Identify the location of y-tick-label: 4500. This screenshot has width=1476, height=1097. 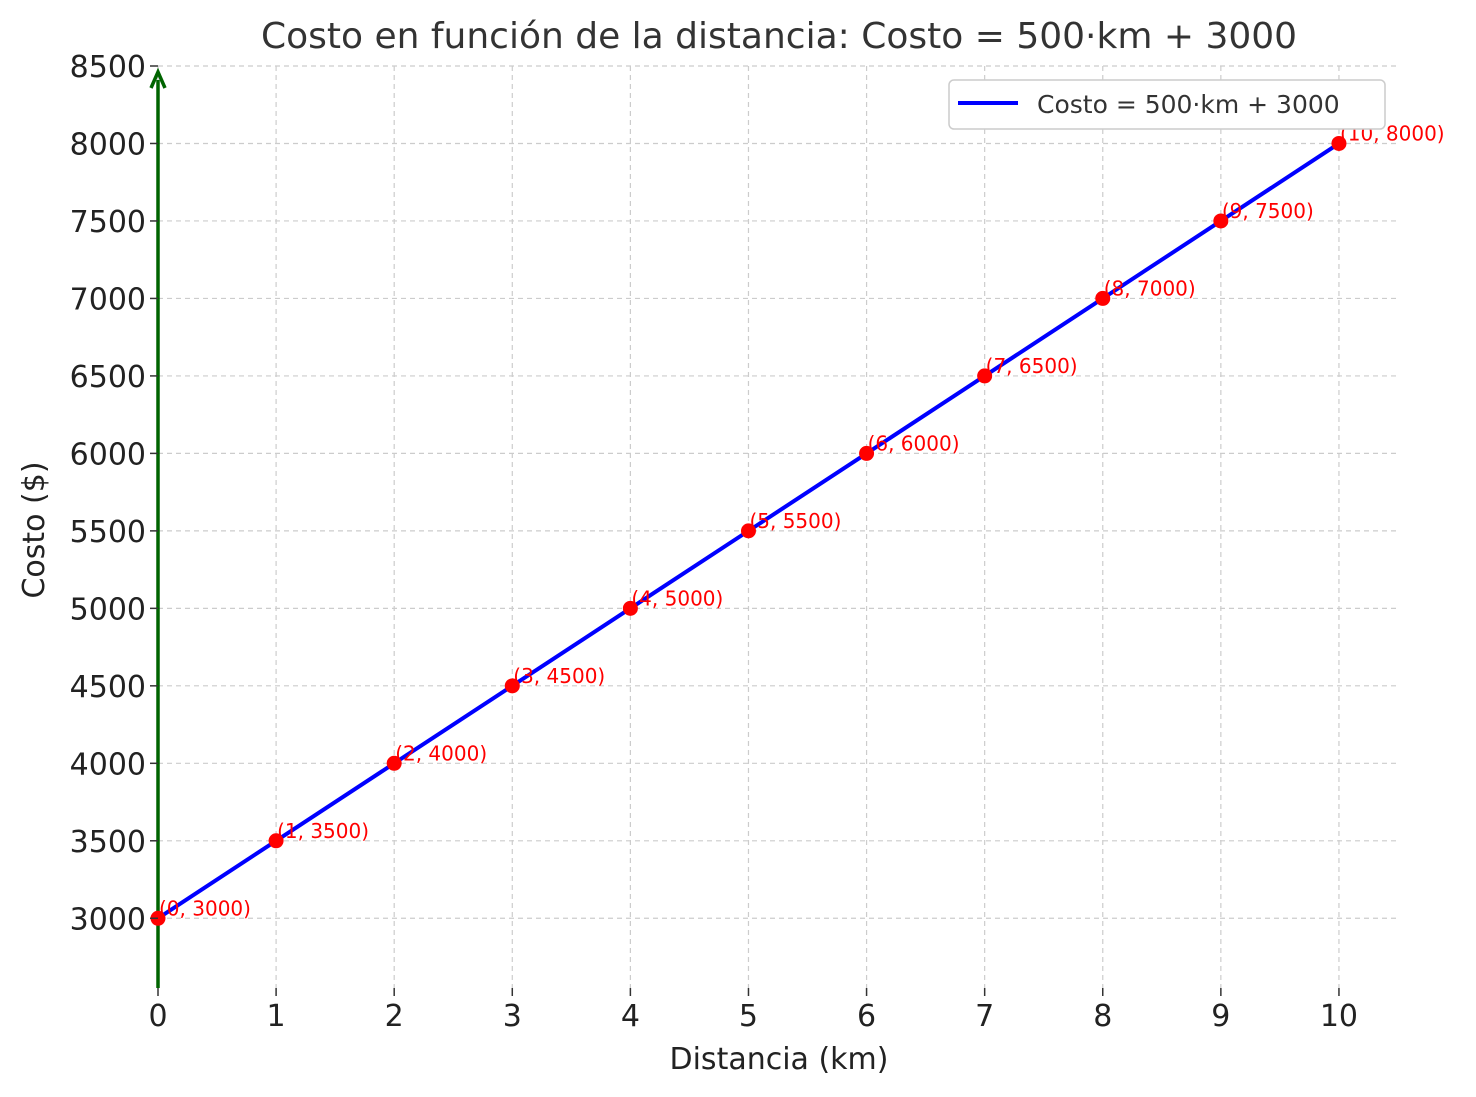
(108, 687).